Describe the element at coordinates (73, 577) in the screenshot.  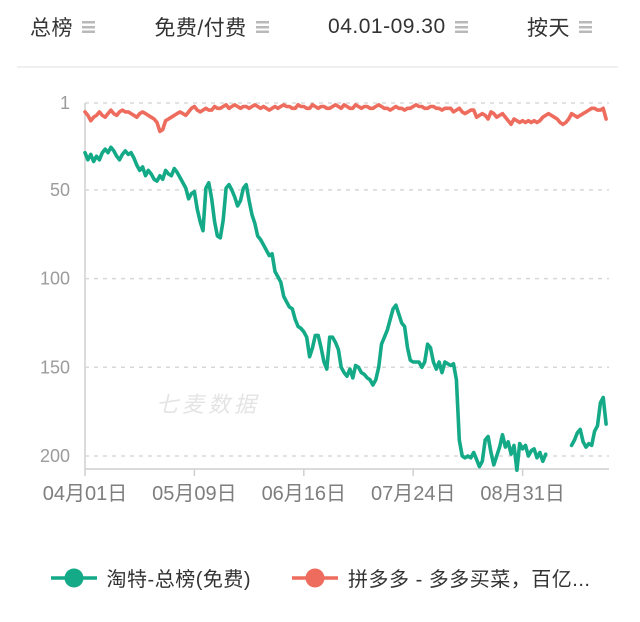
I see `legend-marker-green-icon` at that location.